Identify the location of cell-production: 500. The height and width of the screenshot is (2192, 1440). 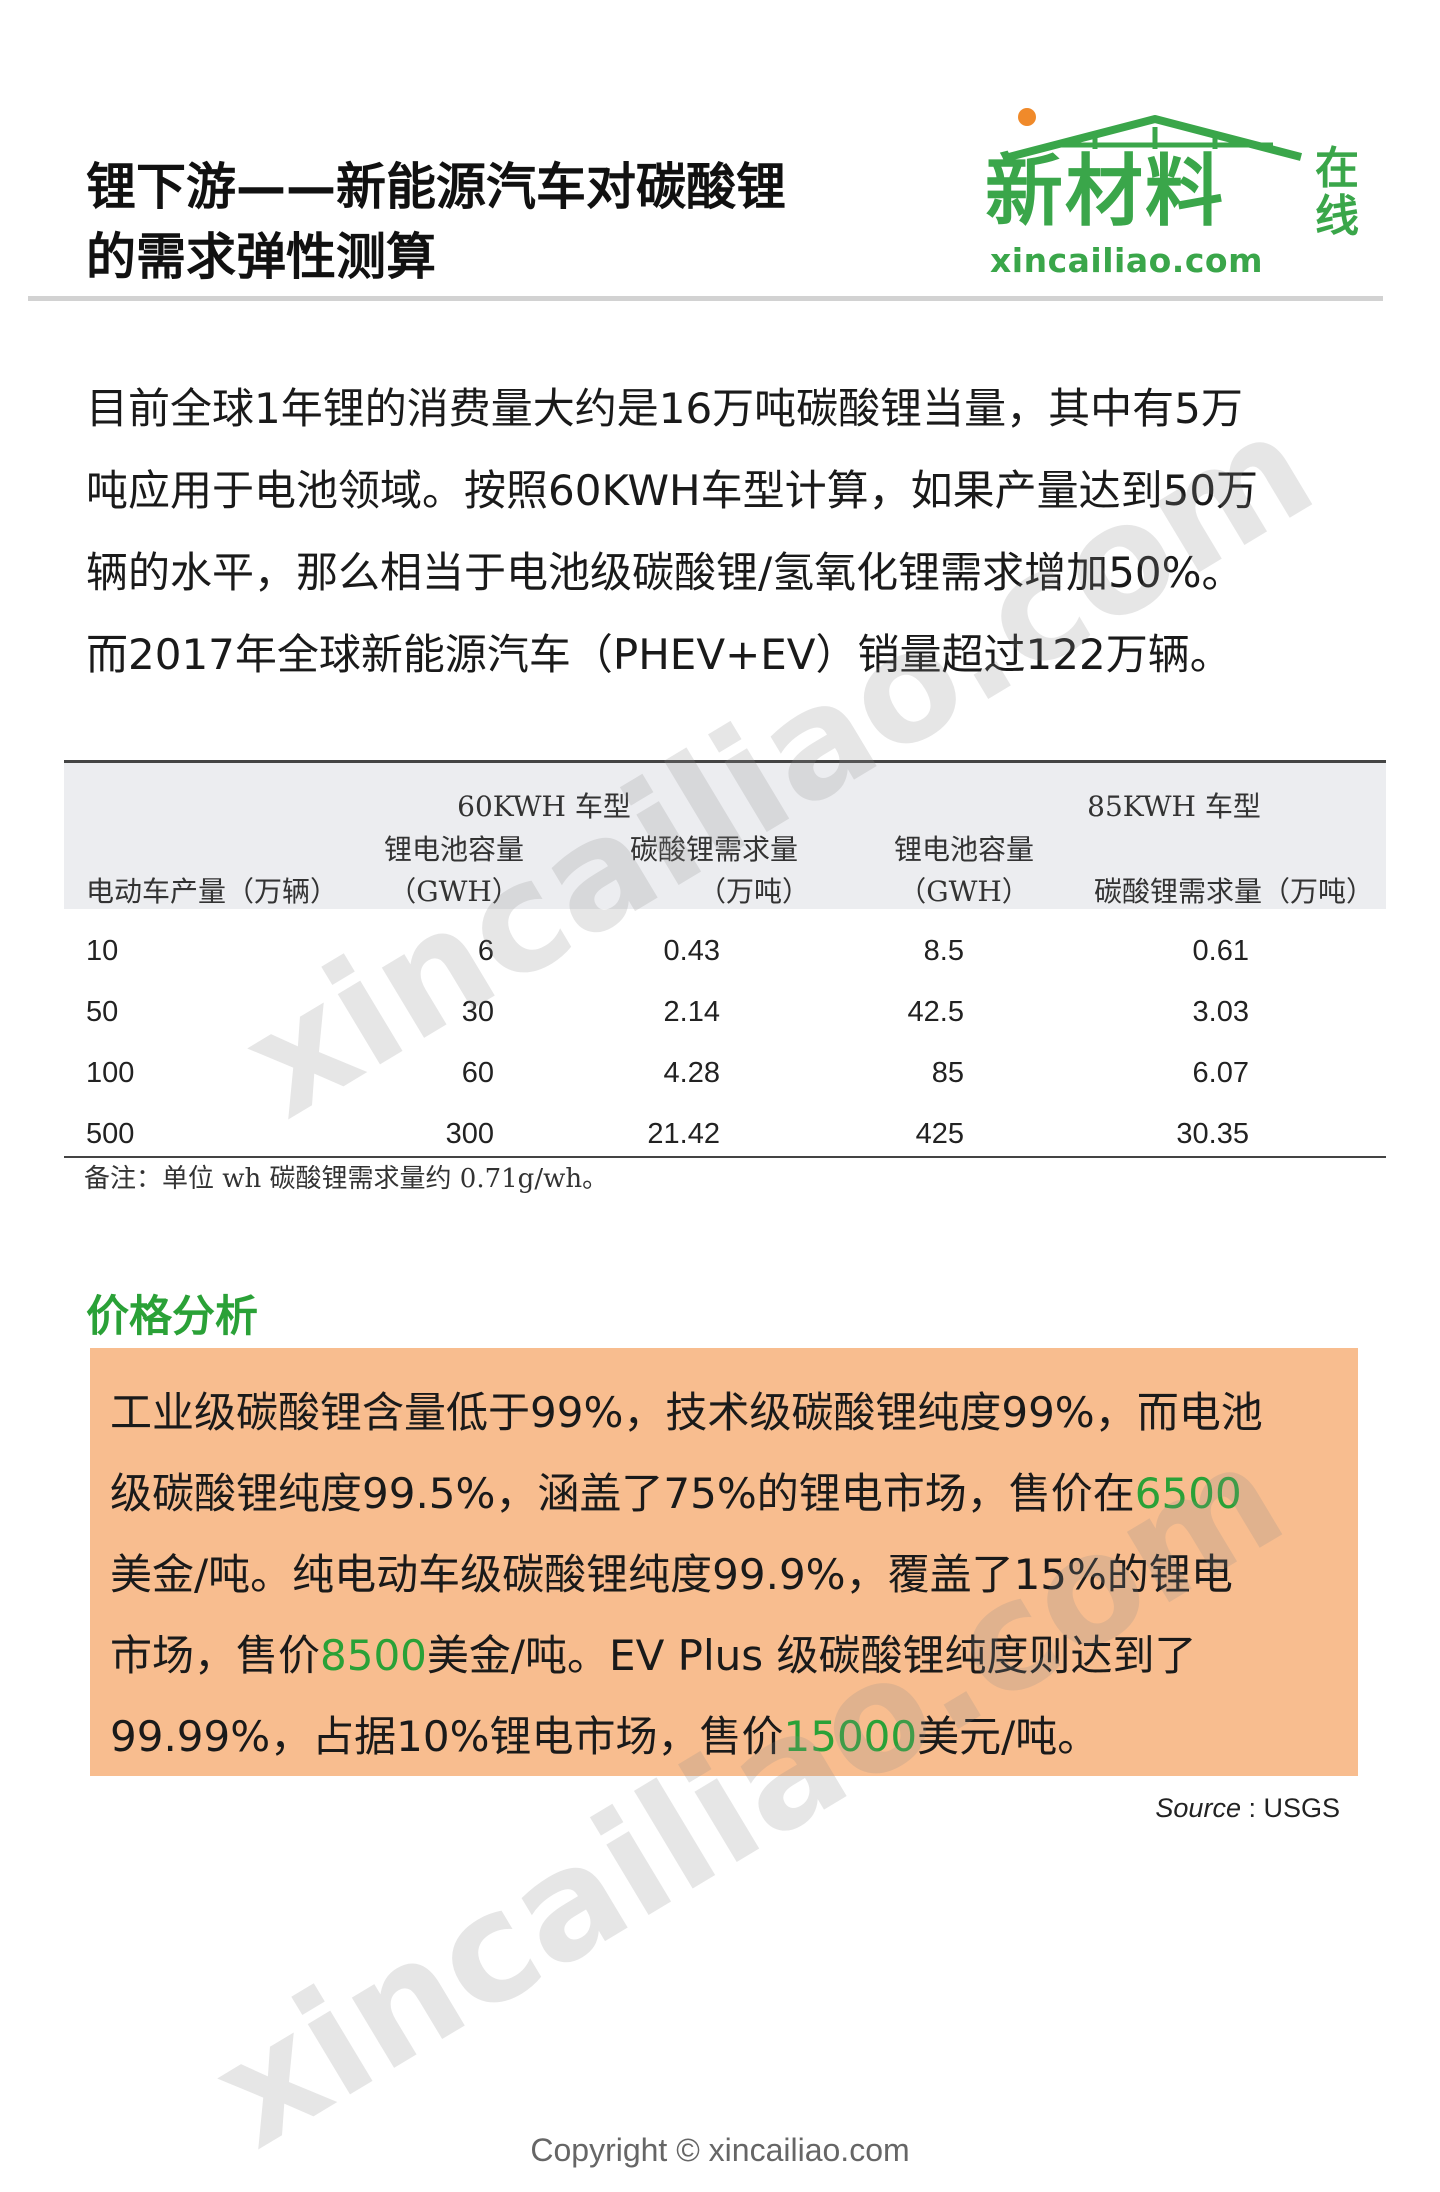
(110, 1134).